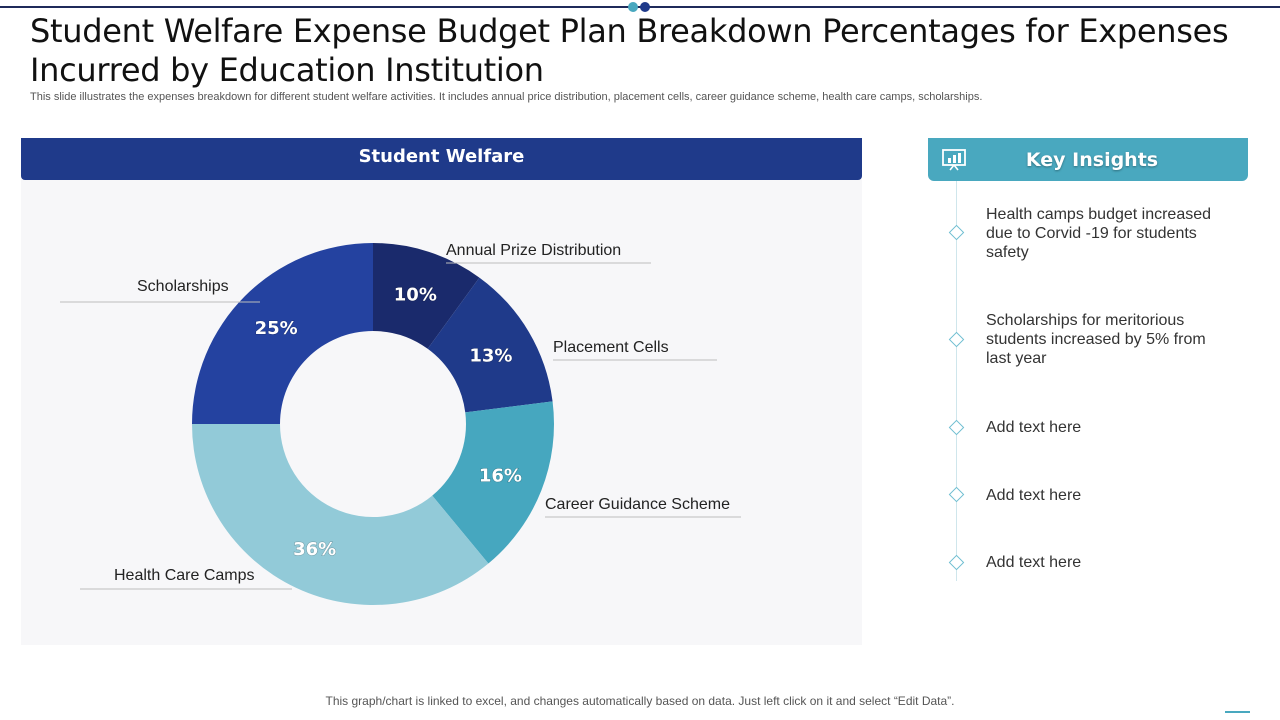 This screenshot has width=1280, height=720. What do you see at coordinates (1034, 427) in the screenshot?
I see `insight-item-3: Add text here` at bounding box center [1034, 427].